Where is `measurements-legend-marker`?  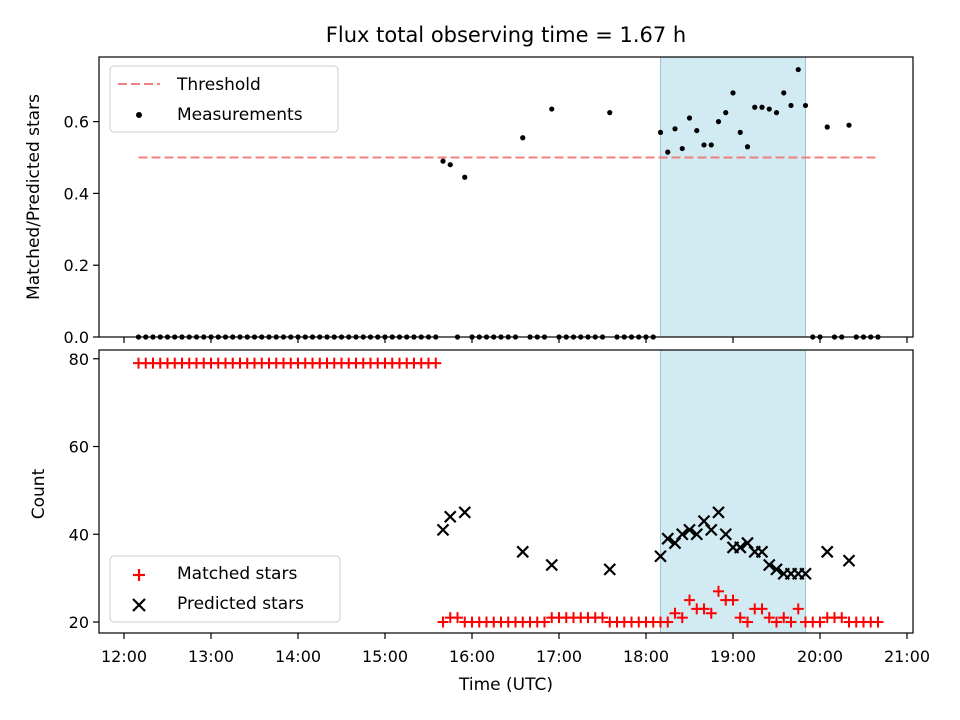
measurements-legend-marker is located at coordinates (139, 115).